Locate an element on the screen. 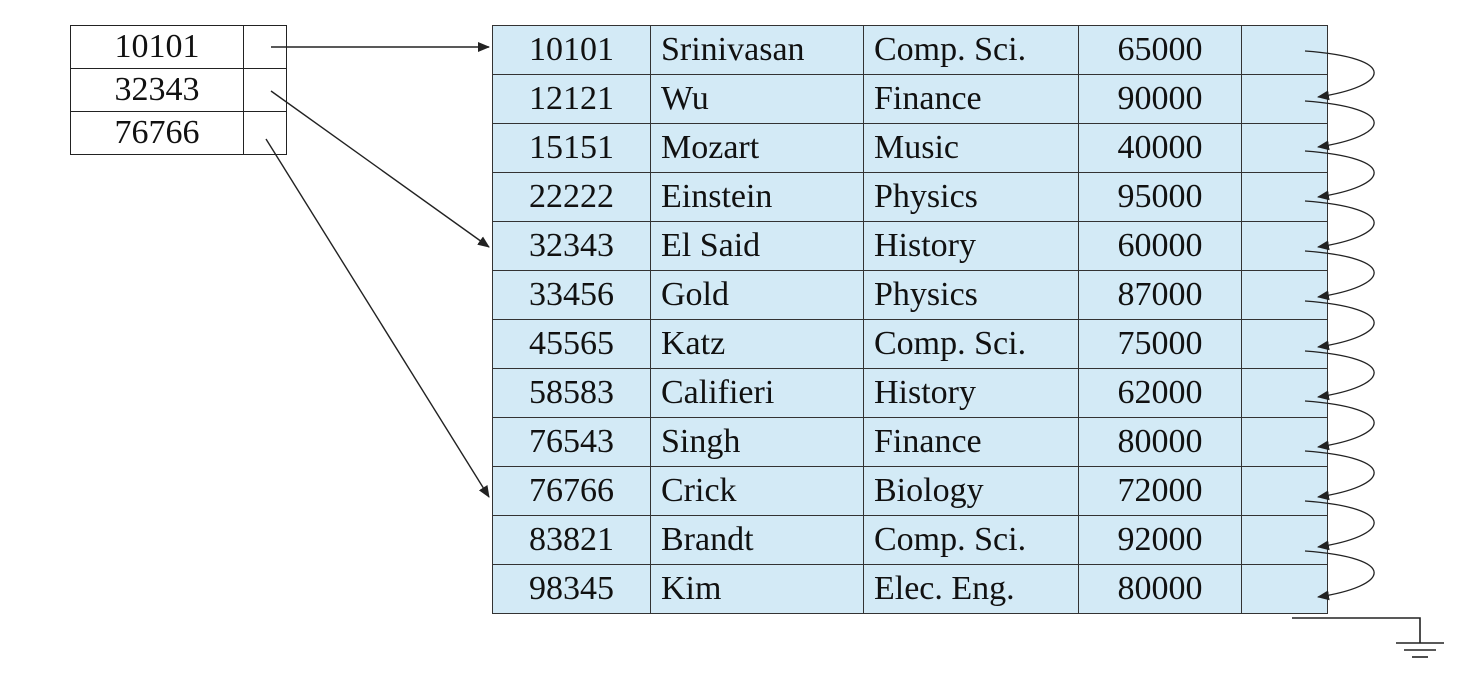 This screenshot has height=680, width=1480. record-row: 12121 Wu Finance 90000 is located at coordinates (910, 99).